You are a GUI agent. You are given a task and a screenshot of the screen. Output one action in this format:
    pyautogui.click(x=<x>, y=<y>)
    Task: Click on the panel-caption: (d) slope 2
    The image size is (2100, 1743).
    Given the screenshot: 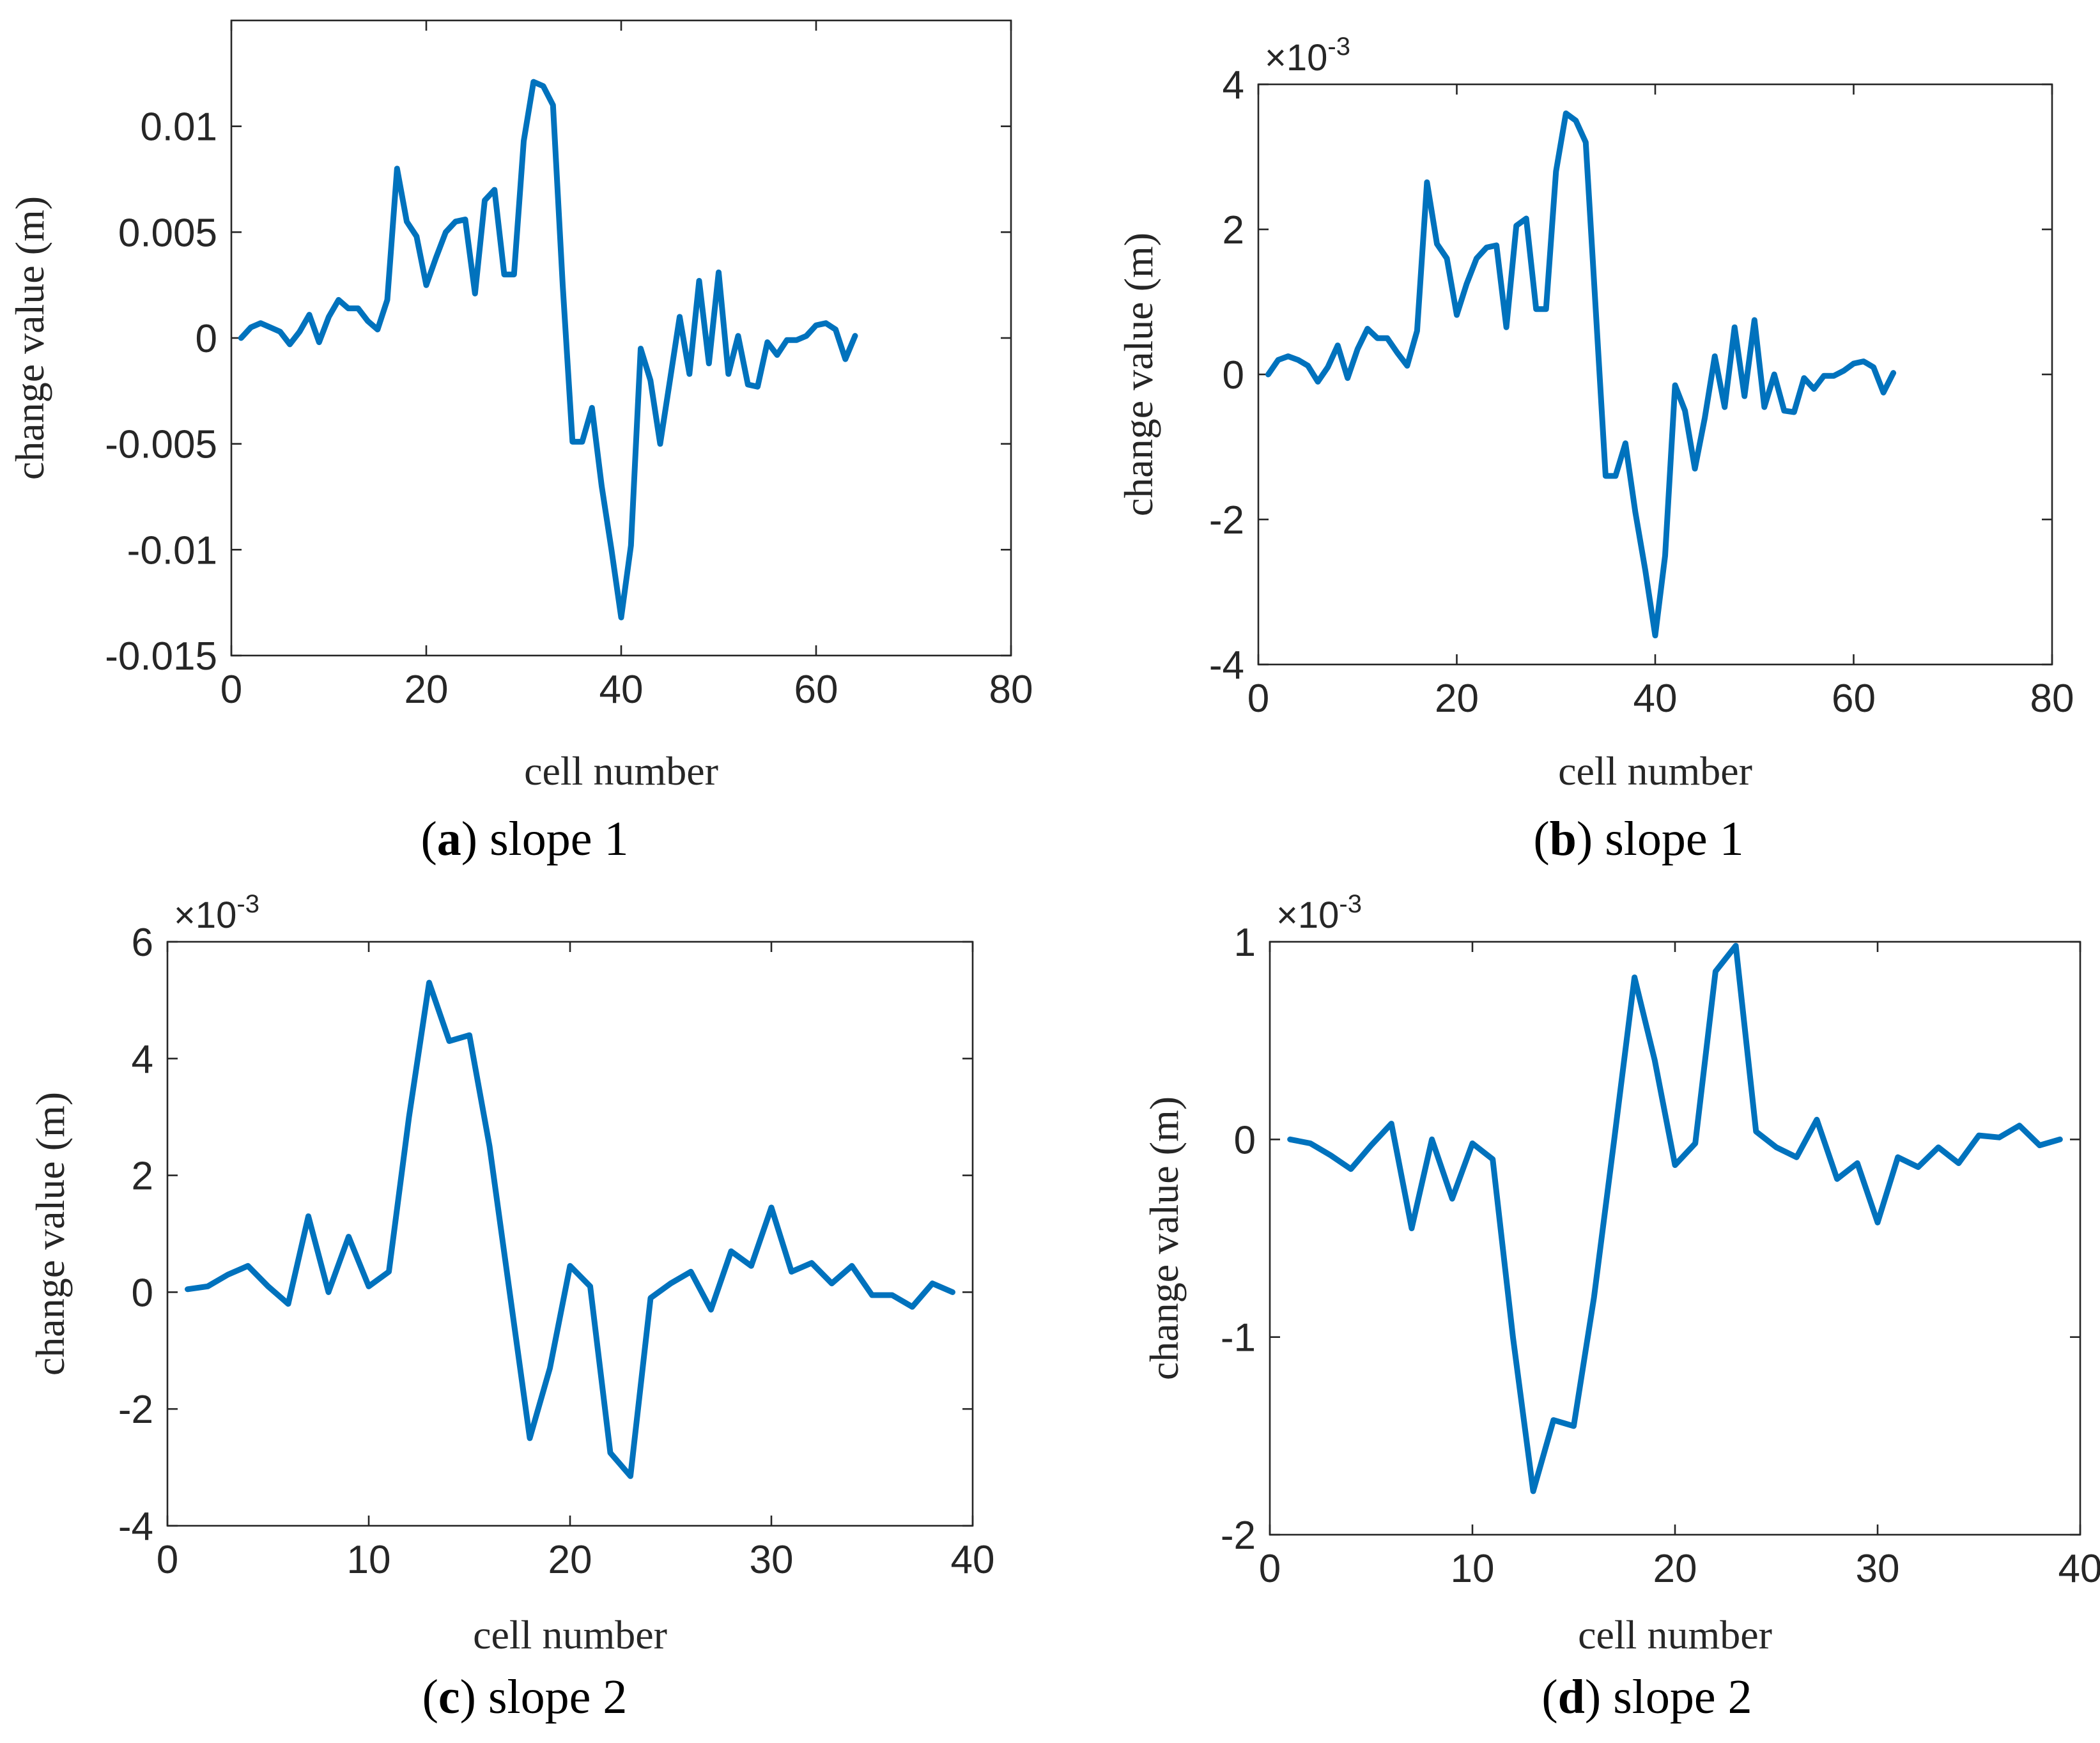 What is the action you would take?
    pyautogui.click(x=1646, y=1697)
    